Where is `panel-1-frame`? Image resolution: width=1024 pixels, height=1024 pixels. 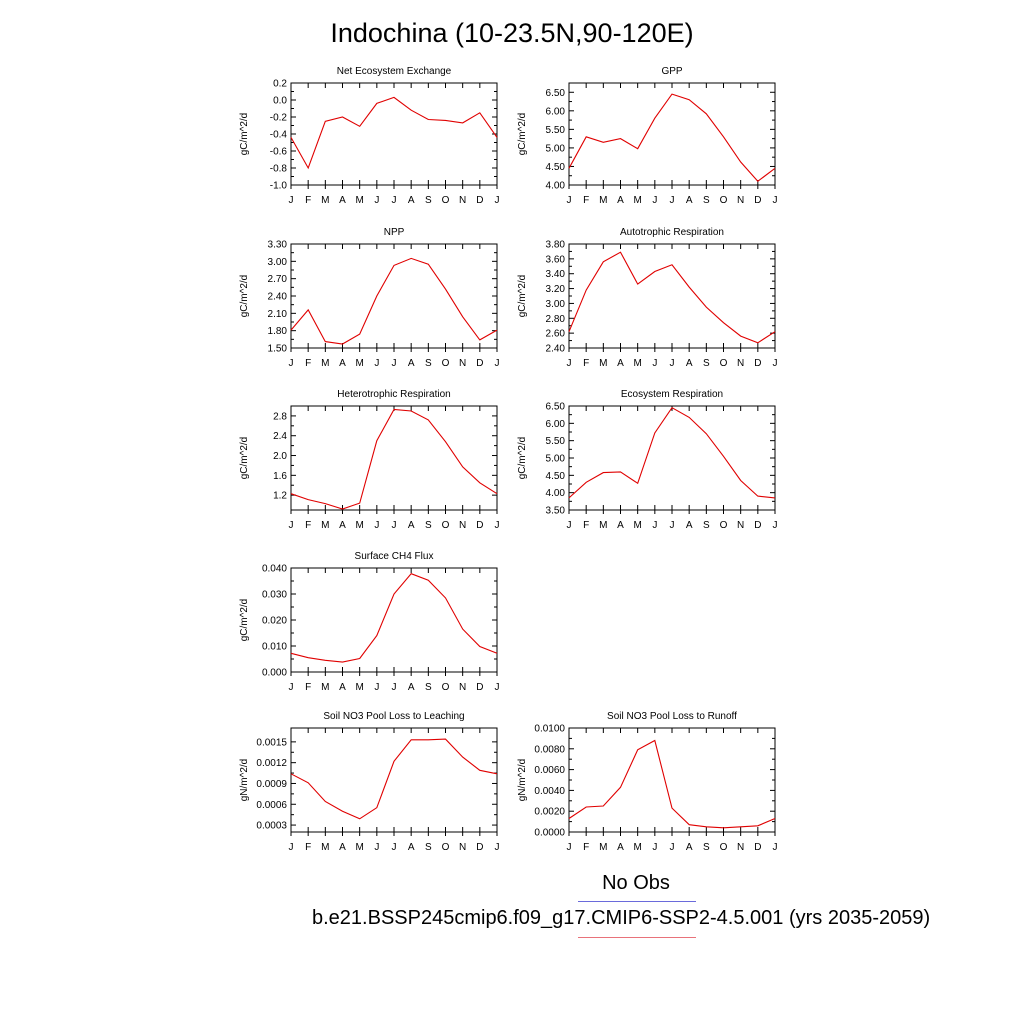
panel-1-frame is located at coordinates (672, 134).